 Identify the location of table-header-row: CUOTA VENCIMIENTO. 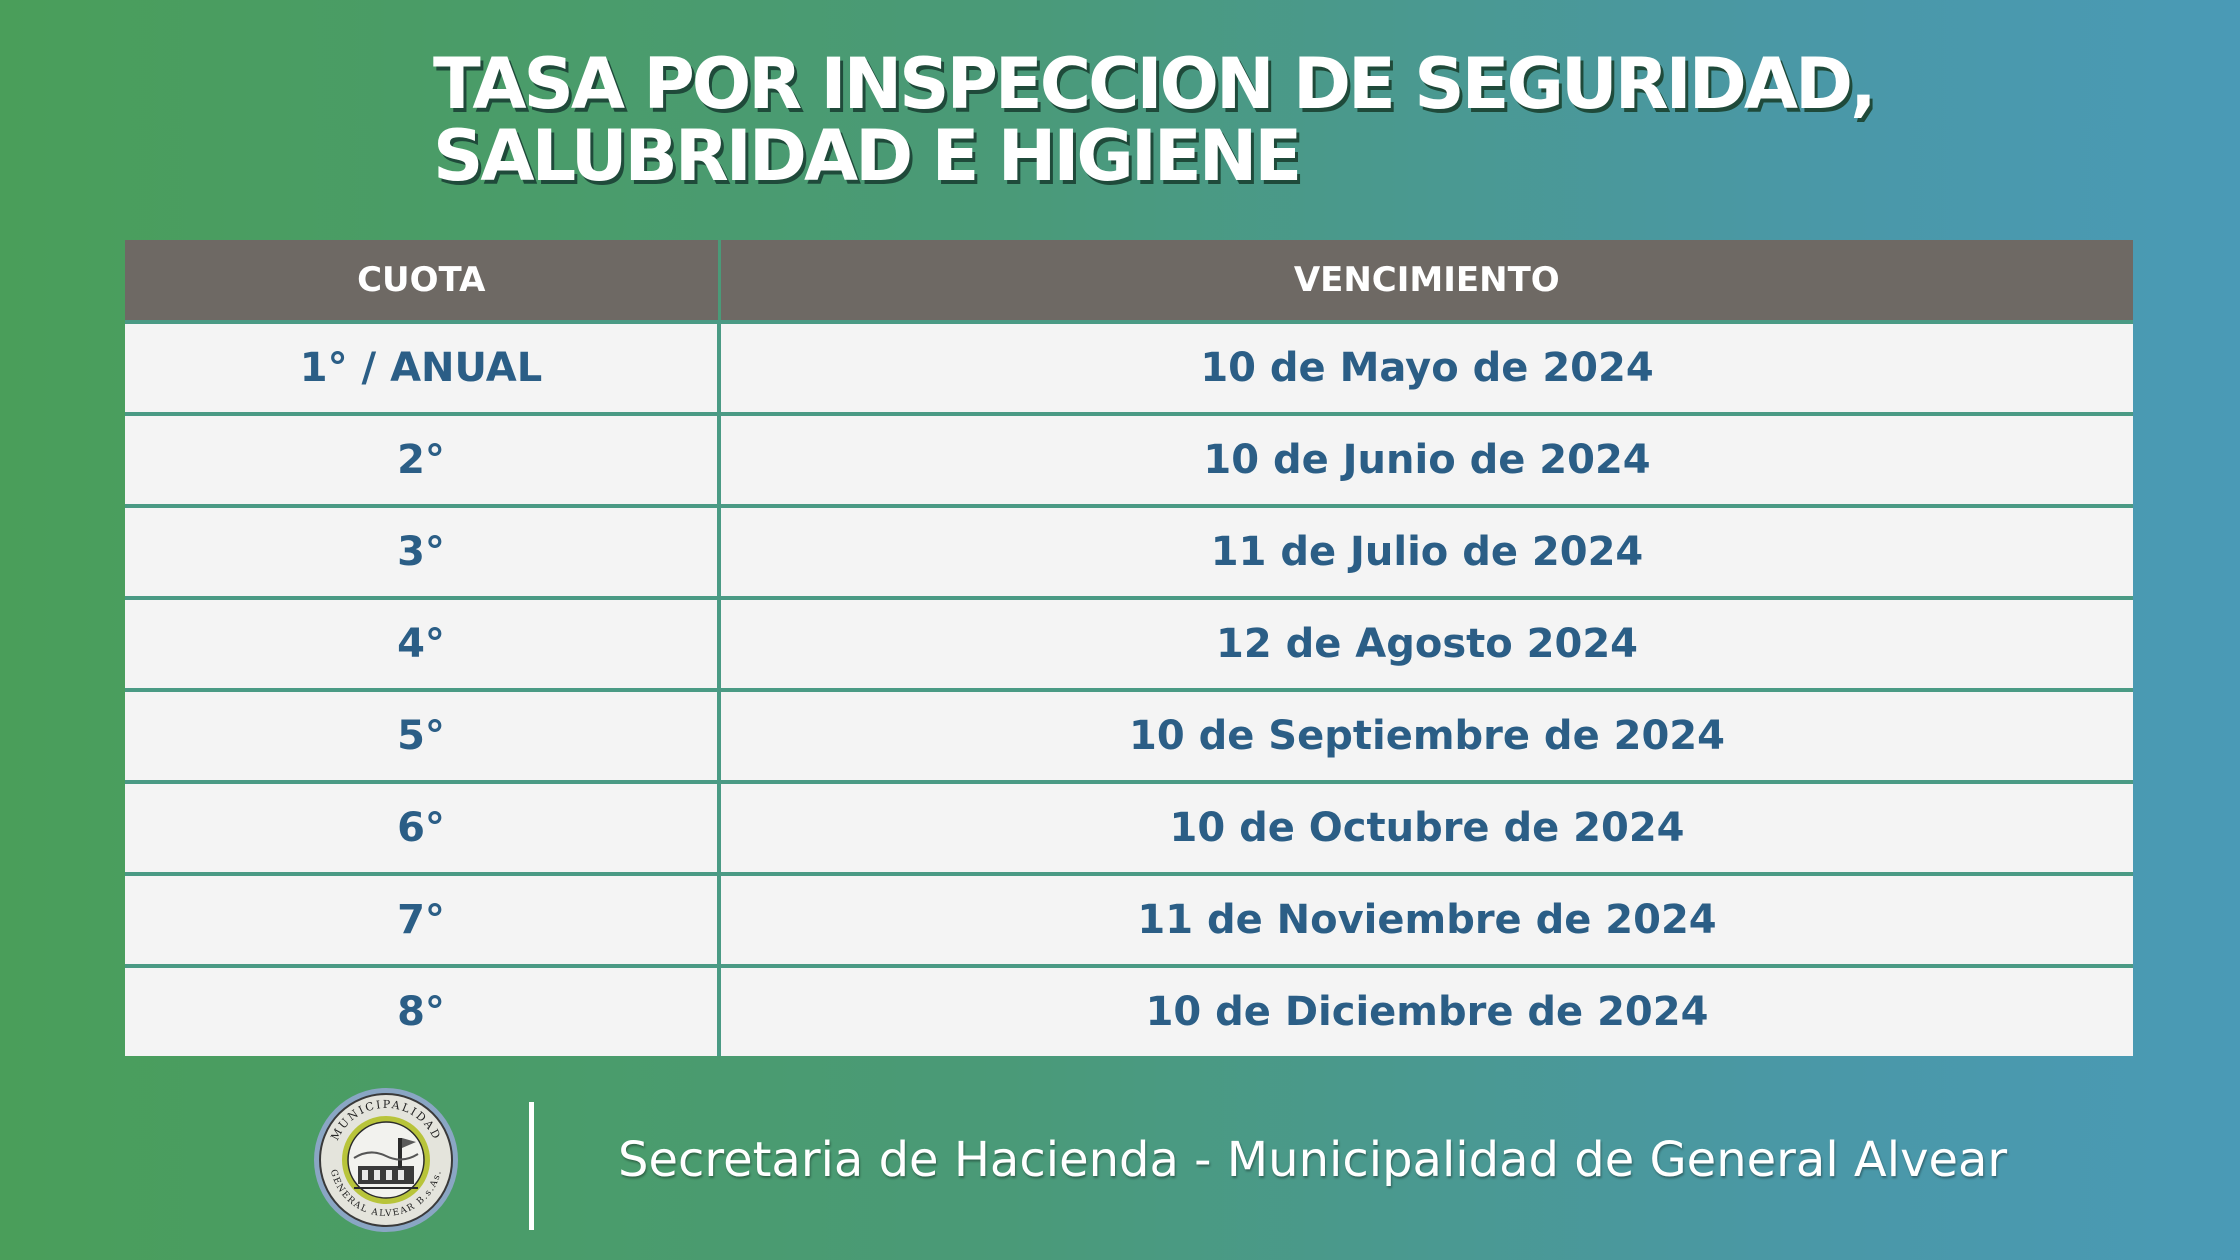
(1129, 281).